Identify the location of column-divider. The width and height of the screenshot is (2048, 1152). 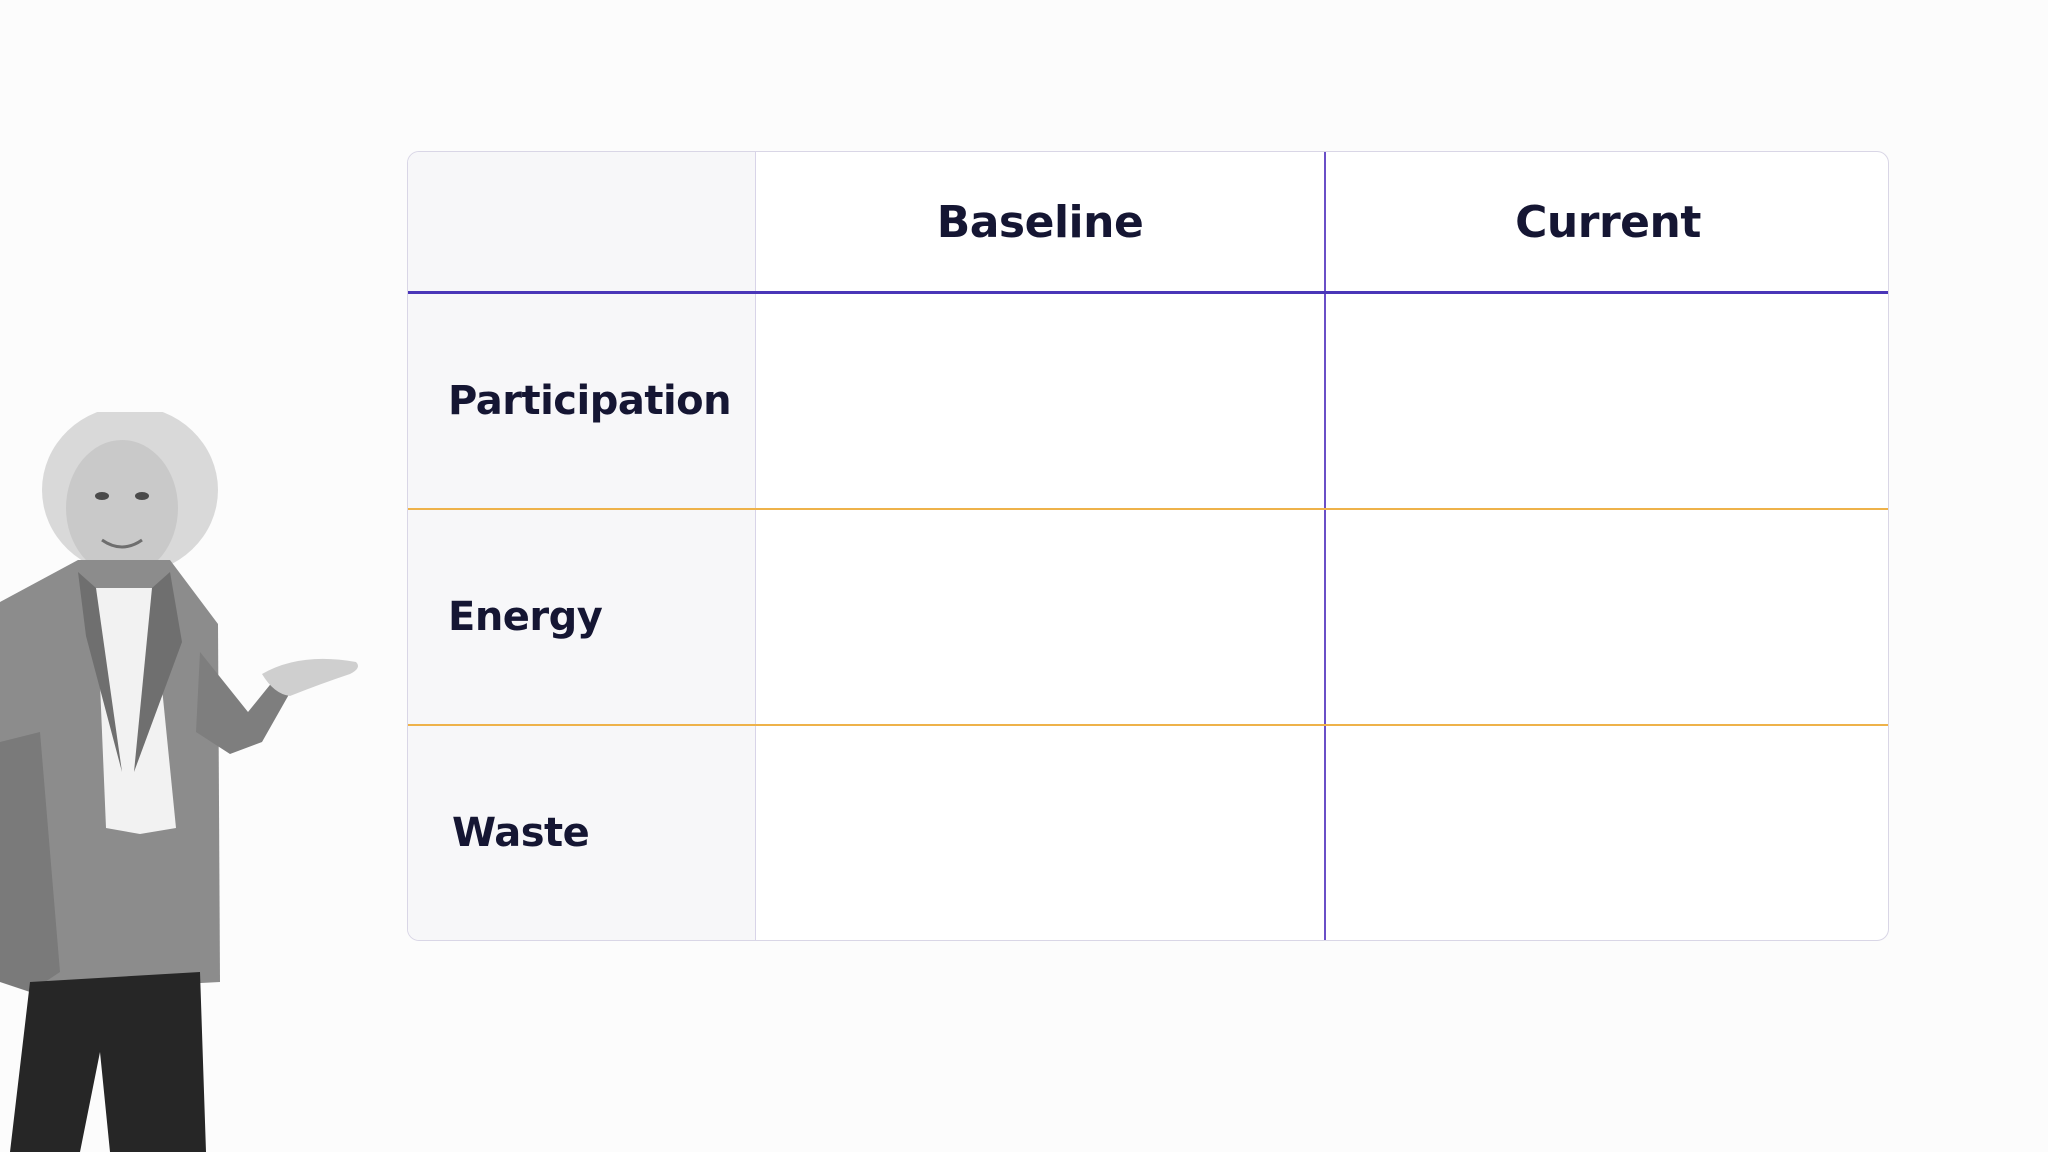
(1325, 546).